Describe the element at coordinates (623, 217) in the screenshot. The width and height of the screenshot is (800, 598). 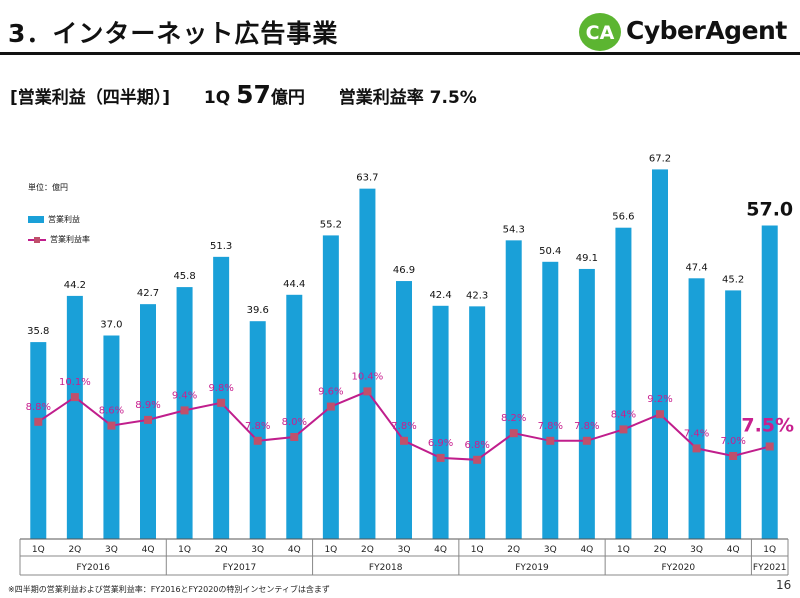
I see `bar-value-label: 56.6` at that location.